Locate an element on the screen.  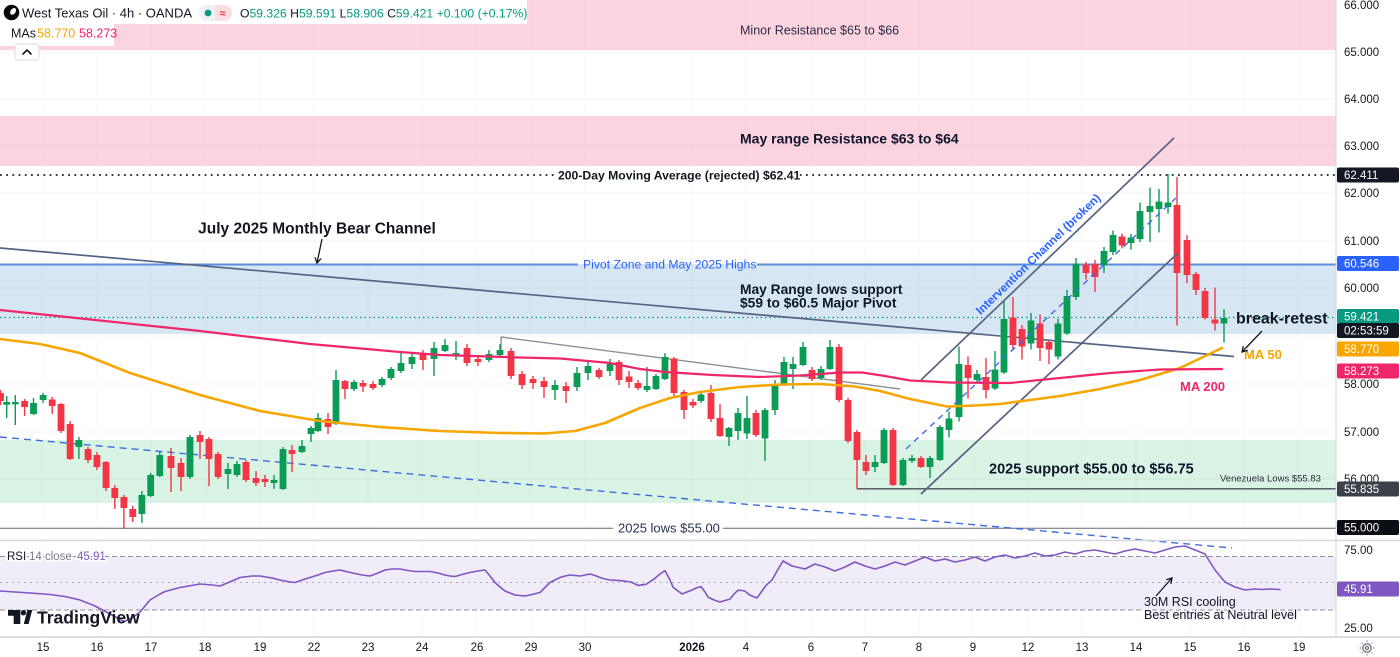
svg-text: 62.000 is located at coordinates (1361, 194).